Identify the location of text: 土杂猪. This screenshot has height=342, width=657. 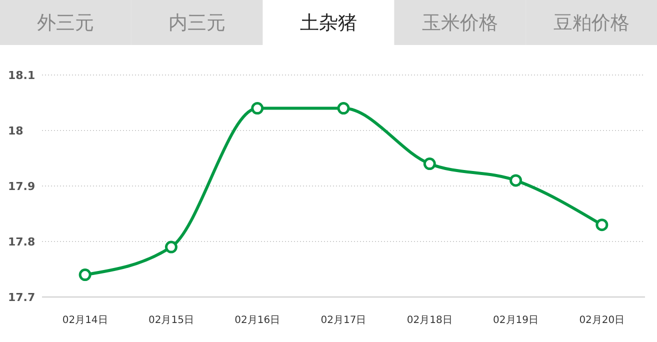
(328, 23).